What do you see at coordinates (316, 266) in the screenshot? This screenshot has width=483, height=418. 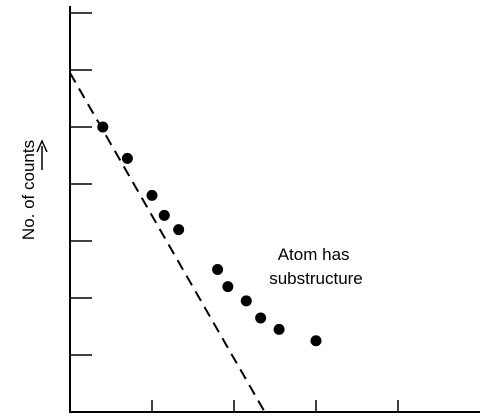 I see `annotation-atom-has-substructure: Atom has substructure` at bounding box center [316, 266].